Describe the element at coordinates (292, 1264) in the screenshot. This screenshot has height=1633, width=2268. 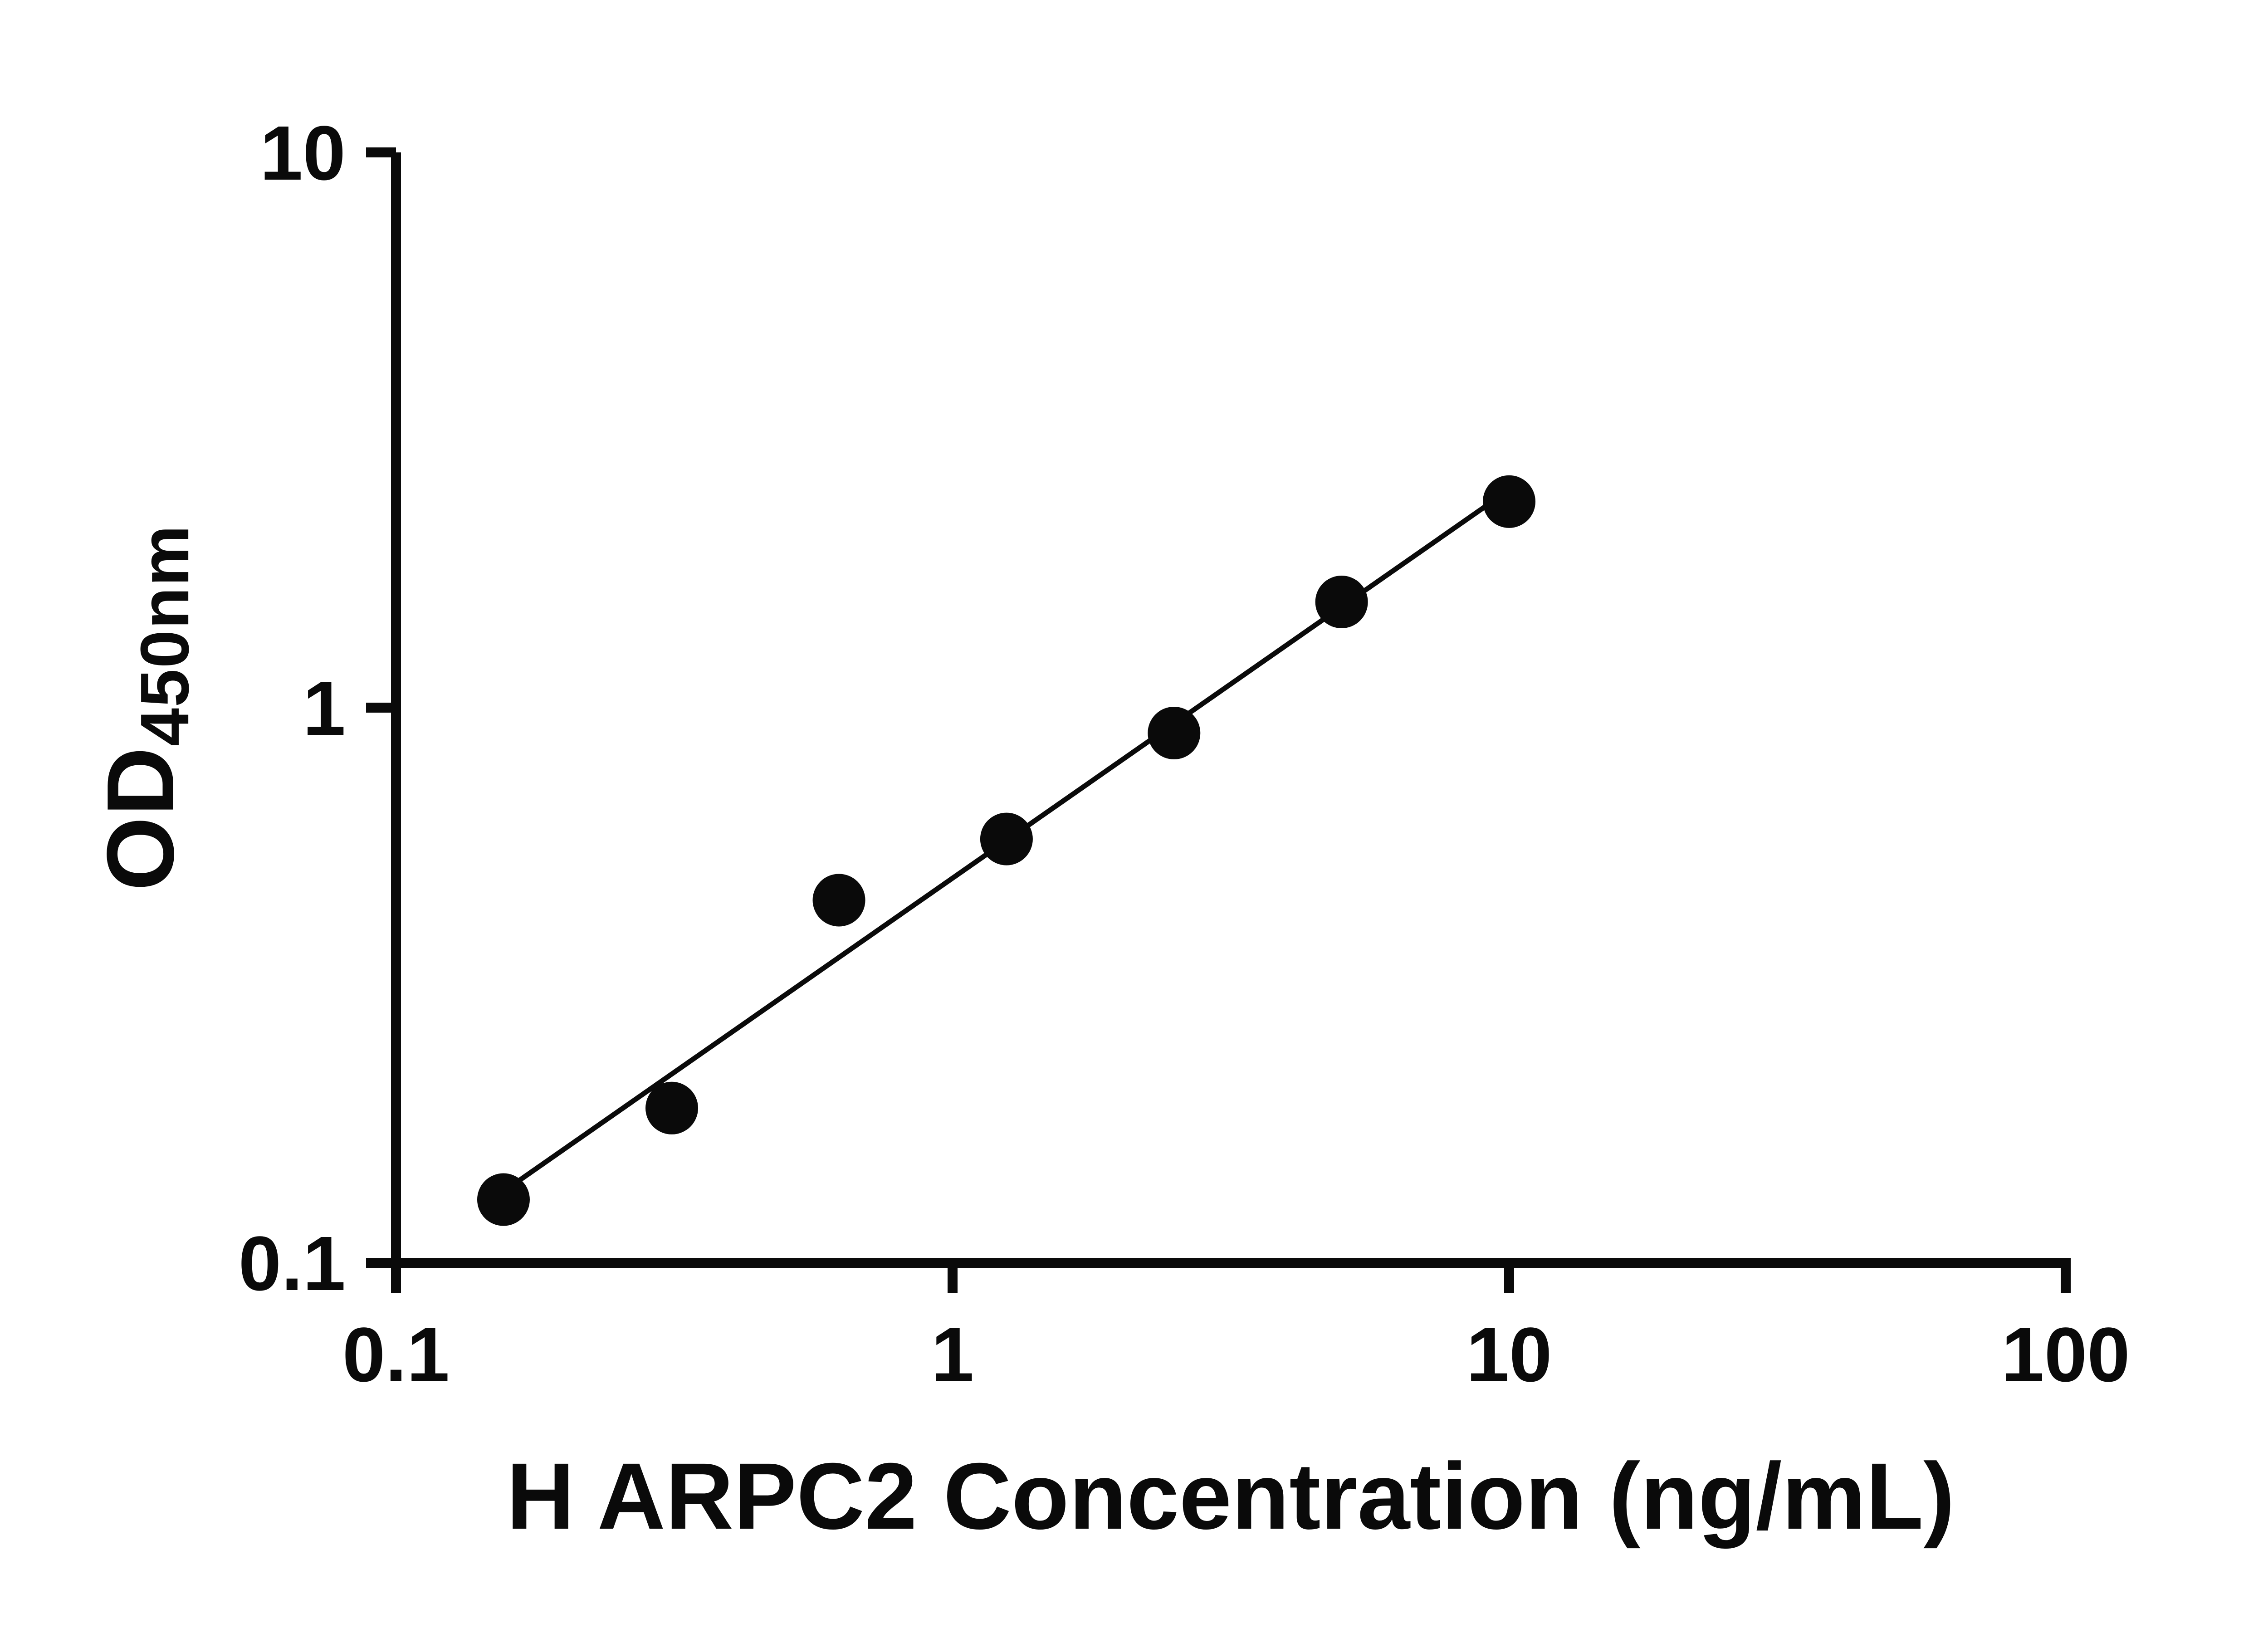
I see `y-tick-label: 0.1` at that location.